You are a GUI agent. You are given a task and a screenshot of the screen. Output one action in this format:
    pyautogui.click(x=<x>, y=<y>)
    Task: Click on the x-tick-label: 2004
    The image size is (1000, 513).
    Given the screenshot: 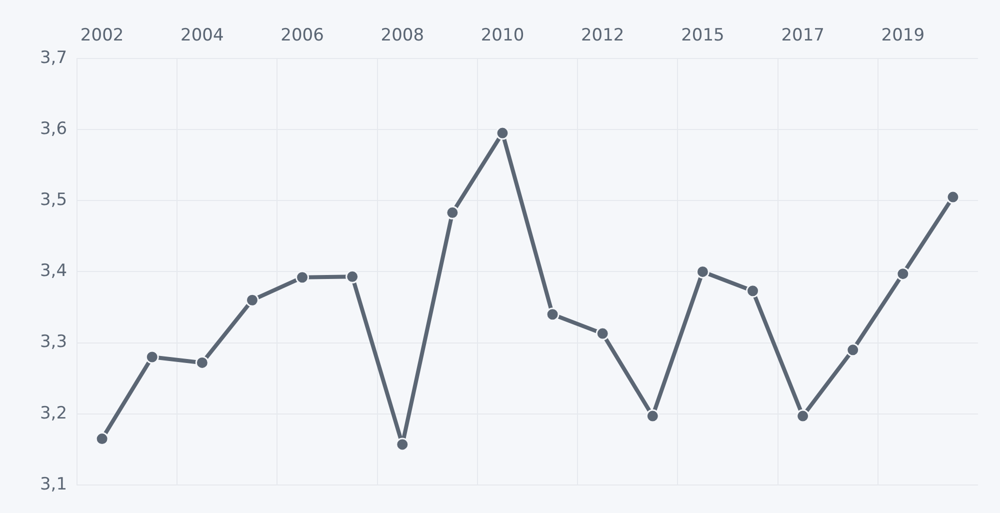 What is the action you would take?
    pyautogui.click(x=202, y=36)
    